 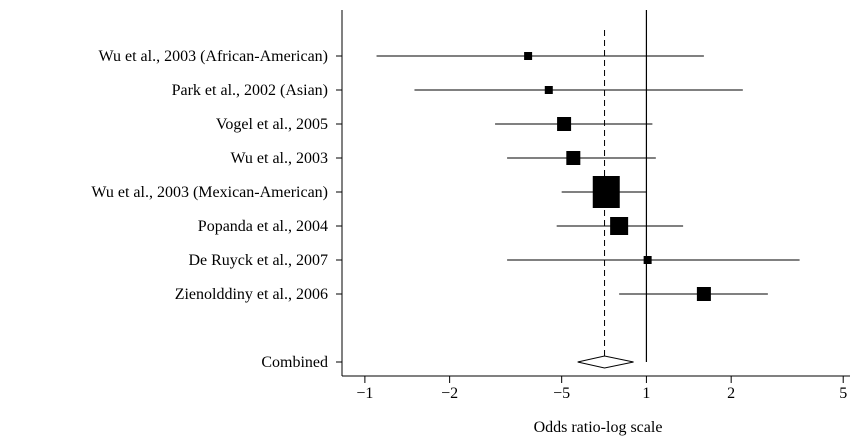 I want to click on study-row: Wu et al., 2003 (Mexican-American), so click(x=369, y=192).